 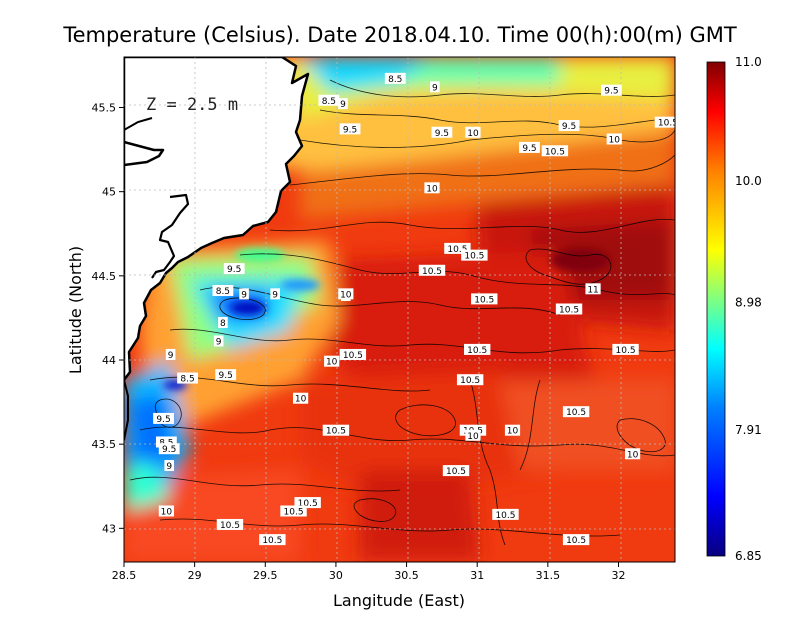 I want to click on contour-label-text: 8, so click(x=223, y=324).